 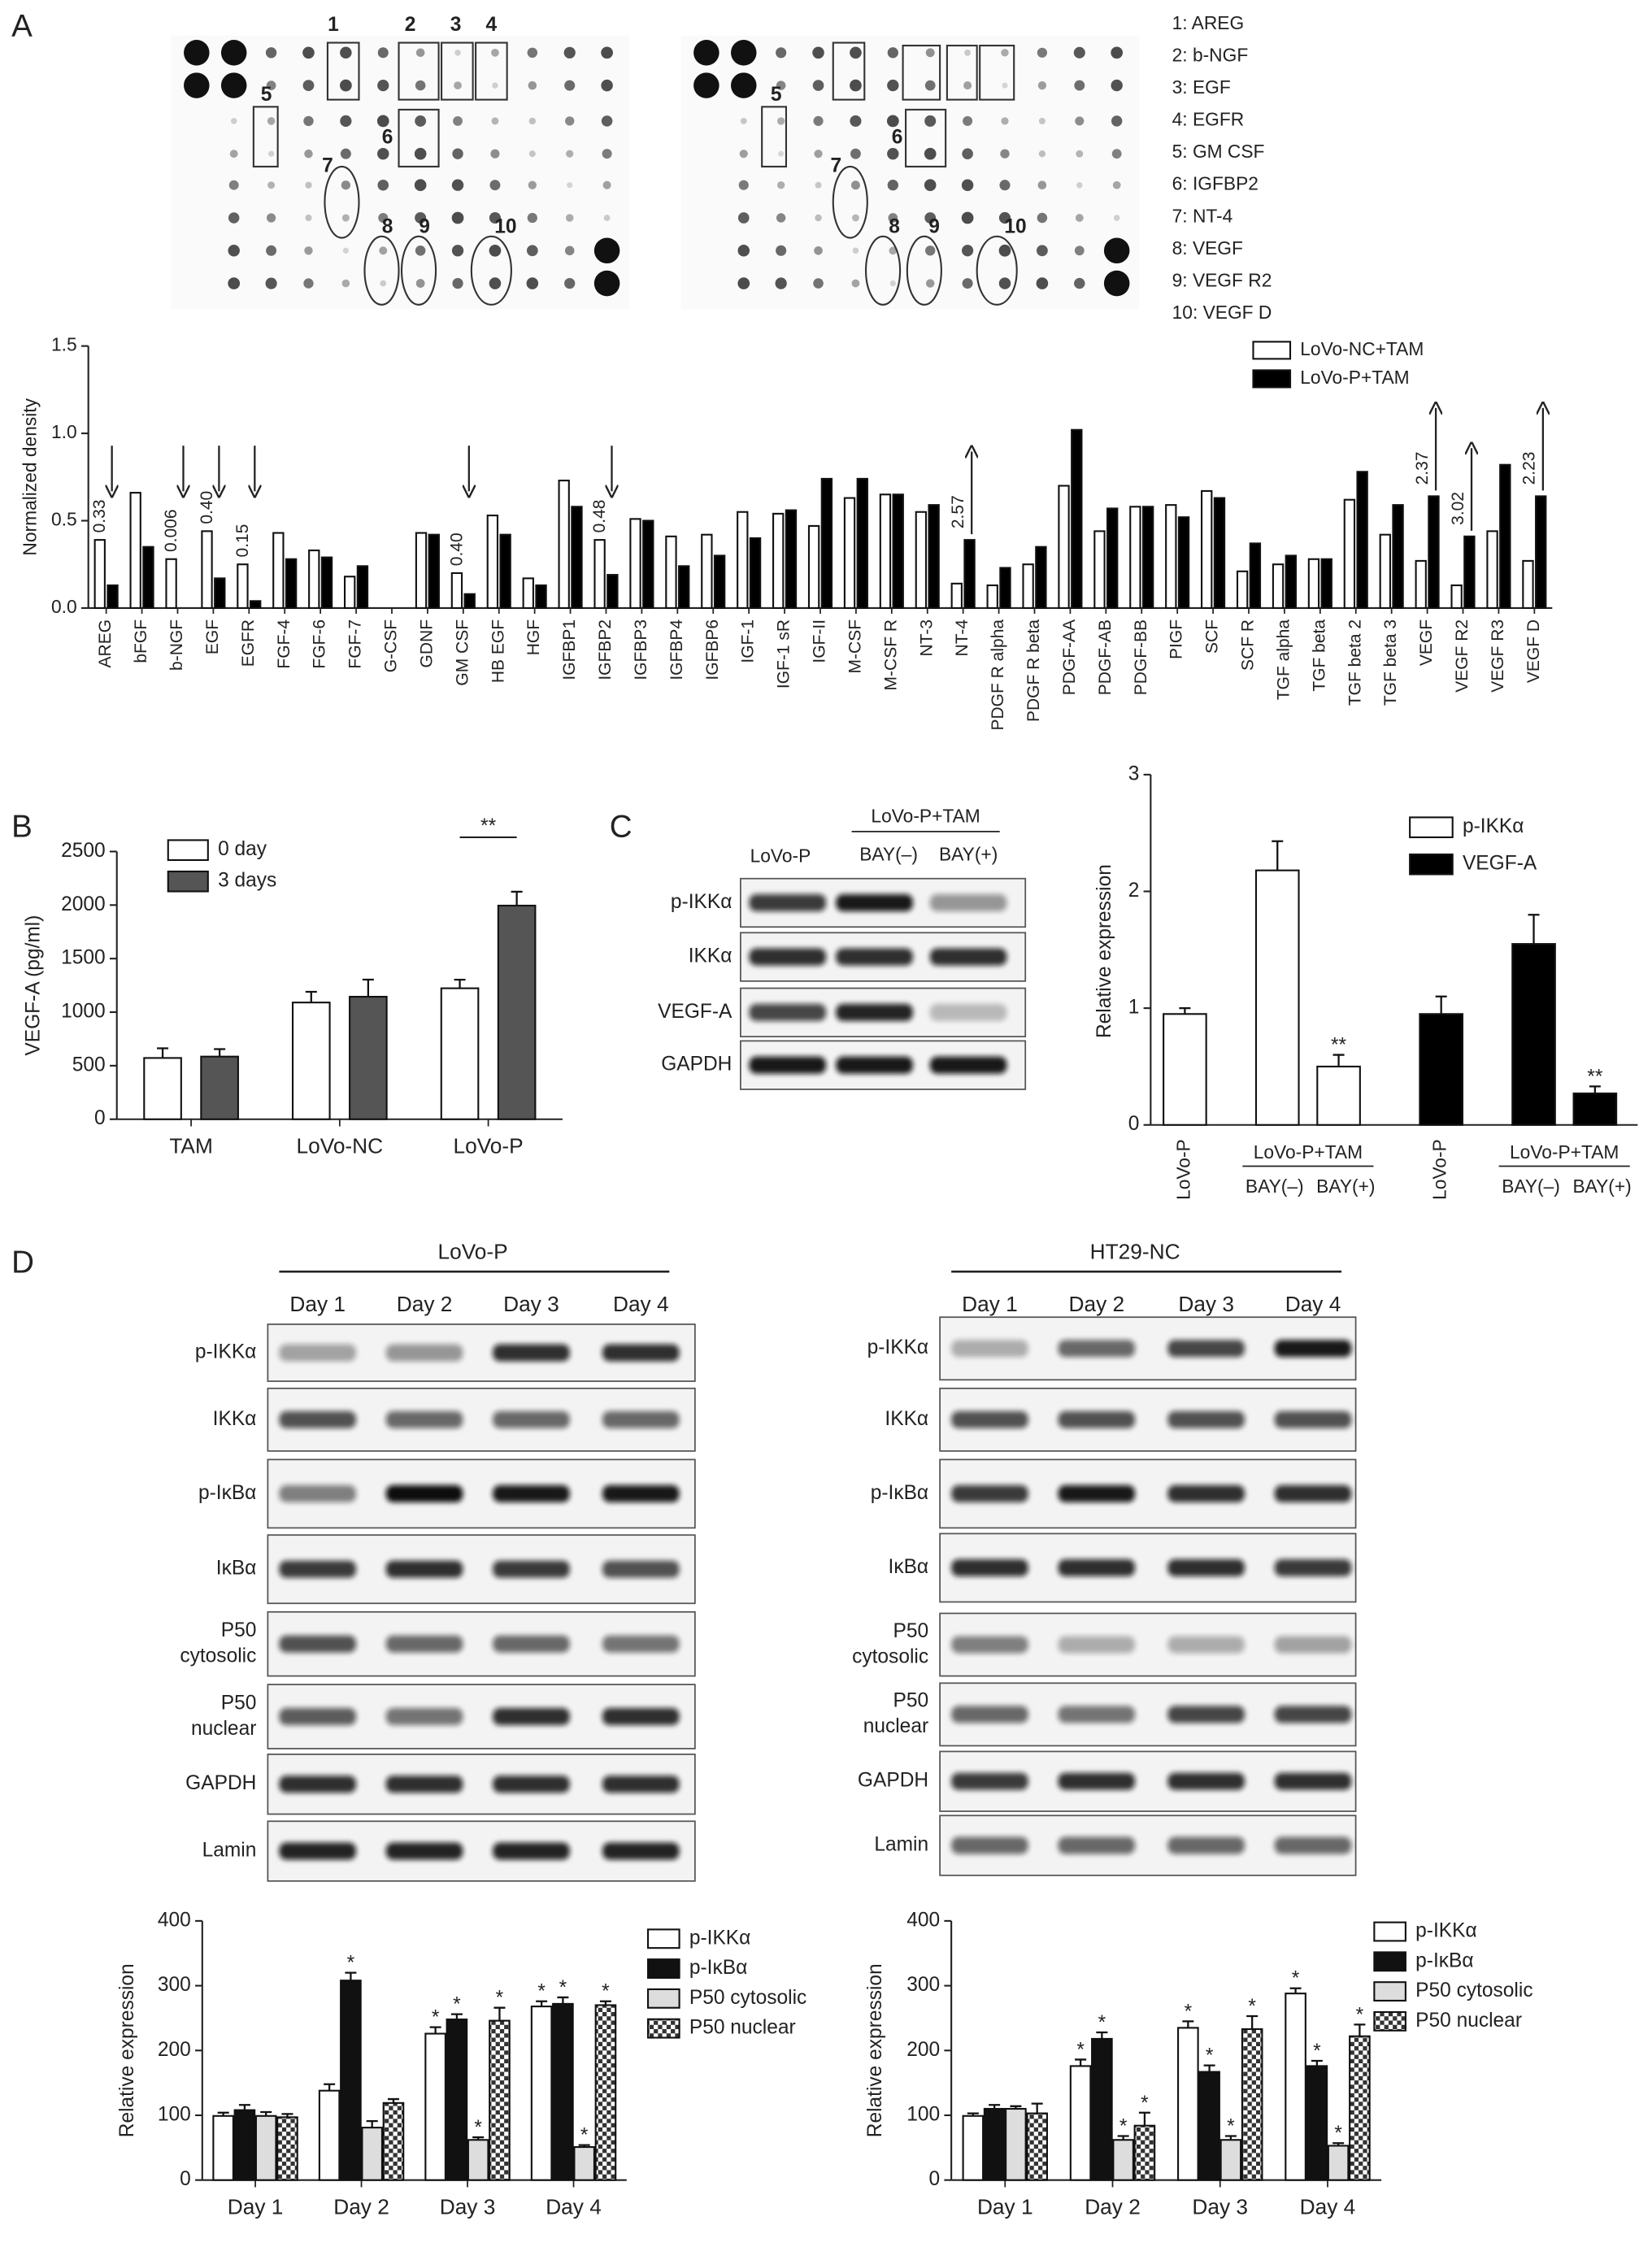 What do you see at coordinates (1182, 1169) in the screenshot?
I see `x-tick-label: LoVo-P` at bounding box center [1182, 1169].